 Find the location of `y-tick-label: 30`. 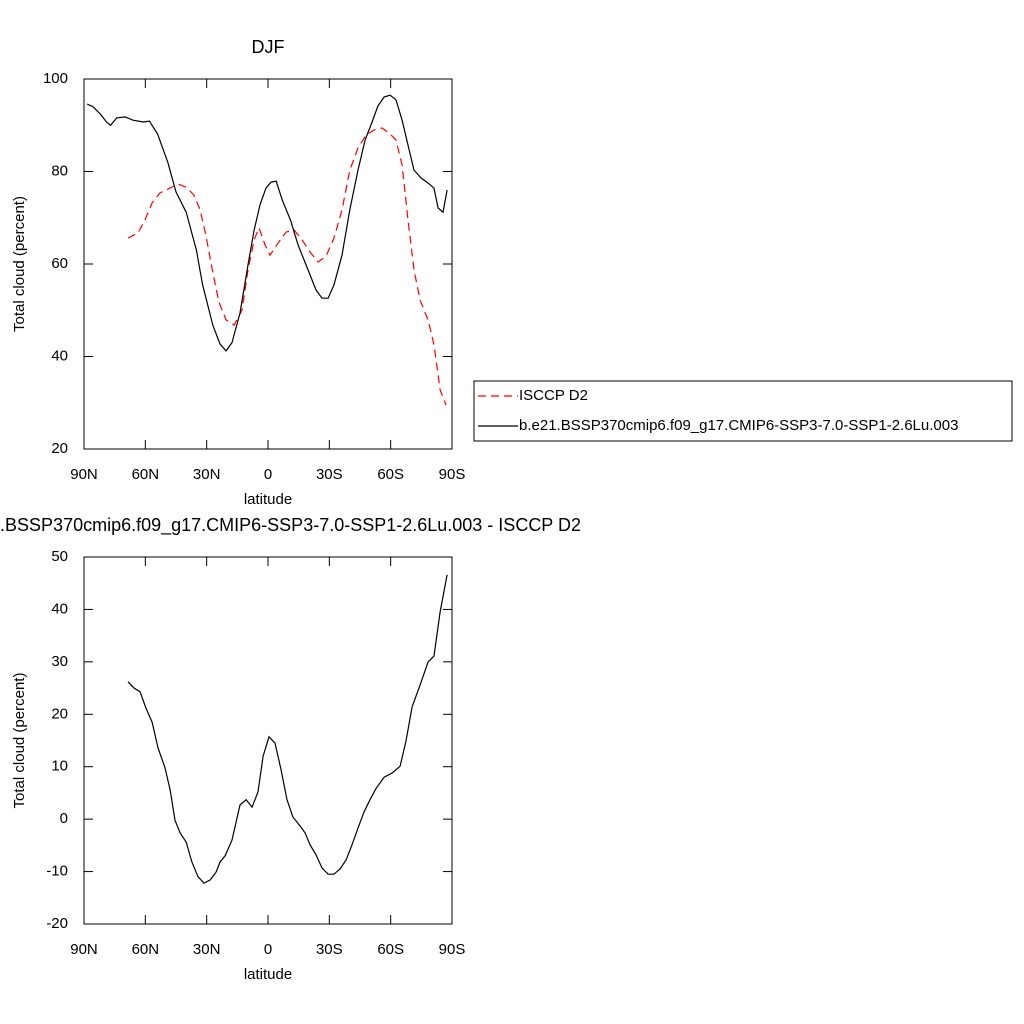

y-tick-label: 30 is located at coordinates (59, 661).